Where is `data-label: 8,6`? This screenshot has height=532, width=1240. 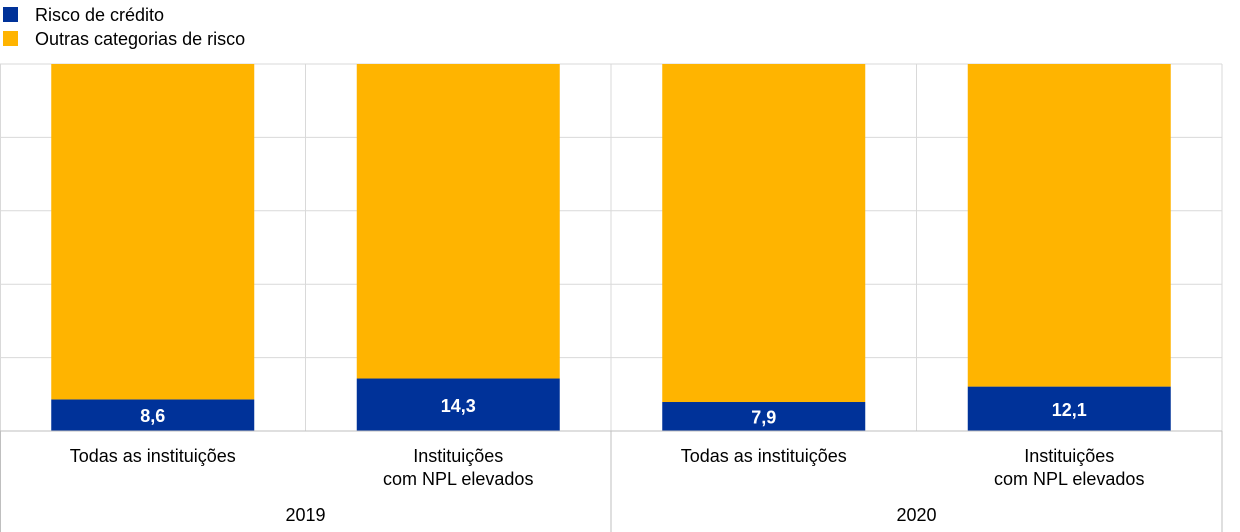 data-label: 8,6 is located at coordinates (152, 416).